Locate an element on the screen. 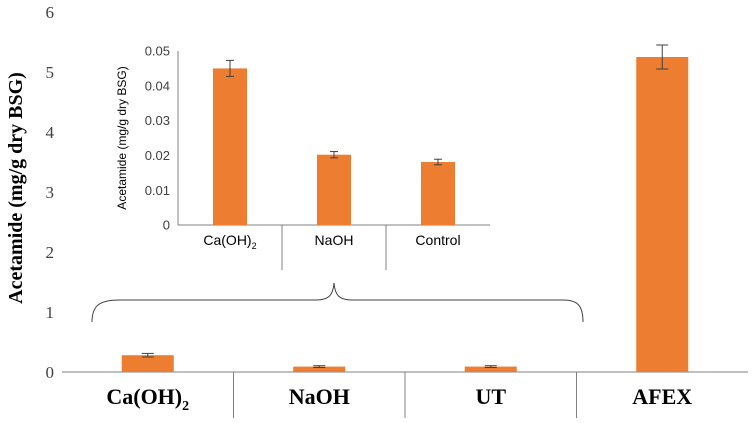  main-y-tick-label: 3 is located at coordinates (50, 192).